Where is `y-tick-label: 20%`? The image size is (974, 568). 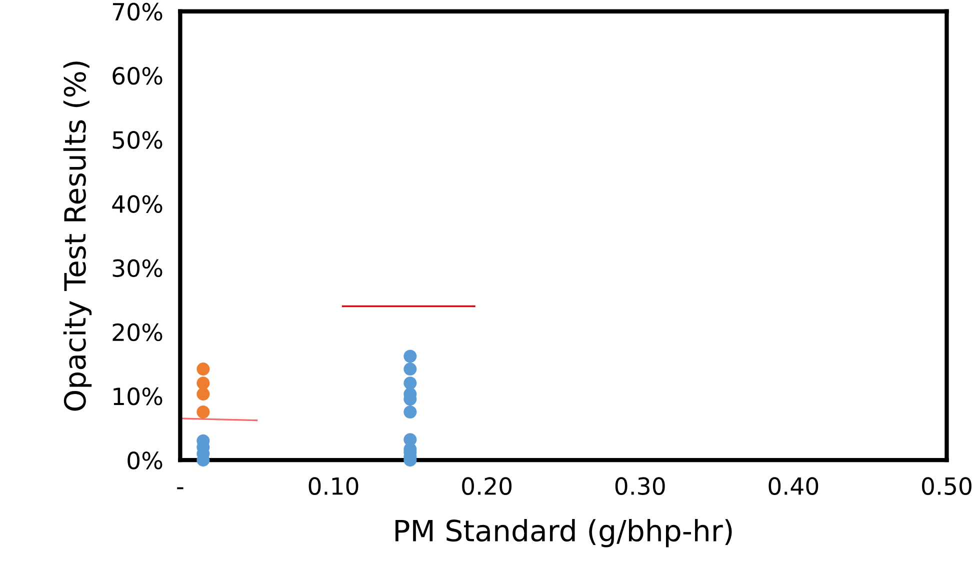 y-tick-label: 20% is located at coordinates (137, 332).